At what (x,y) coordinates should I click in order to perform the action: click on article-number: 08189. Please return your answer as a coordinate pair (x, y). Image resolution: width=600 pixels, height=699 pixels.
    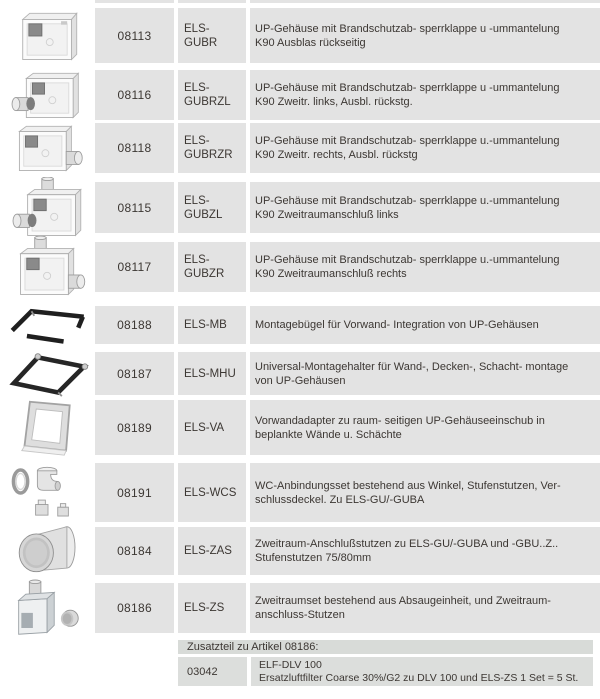
    Looking at the image, I should click on (134, 427).